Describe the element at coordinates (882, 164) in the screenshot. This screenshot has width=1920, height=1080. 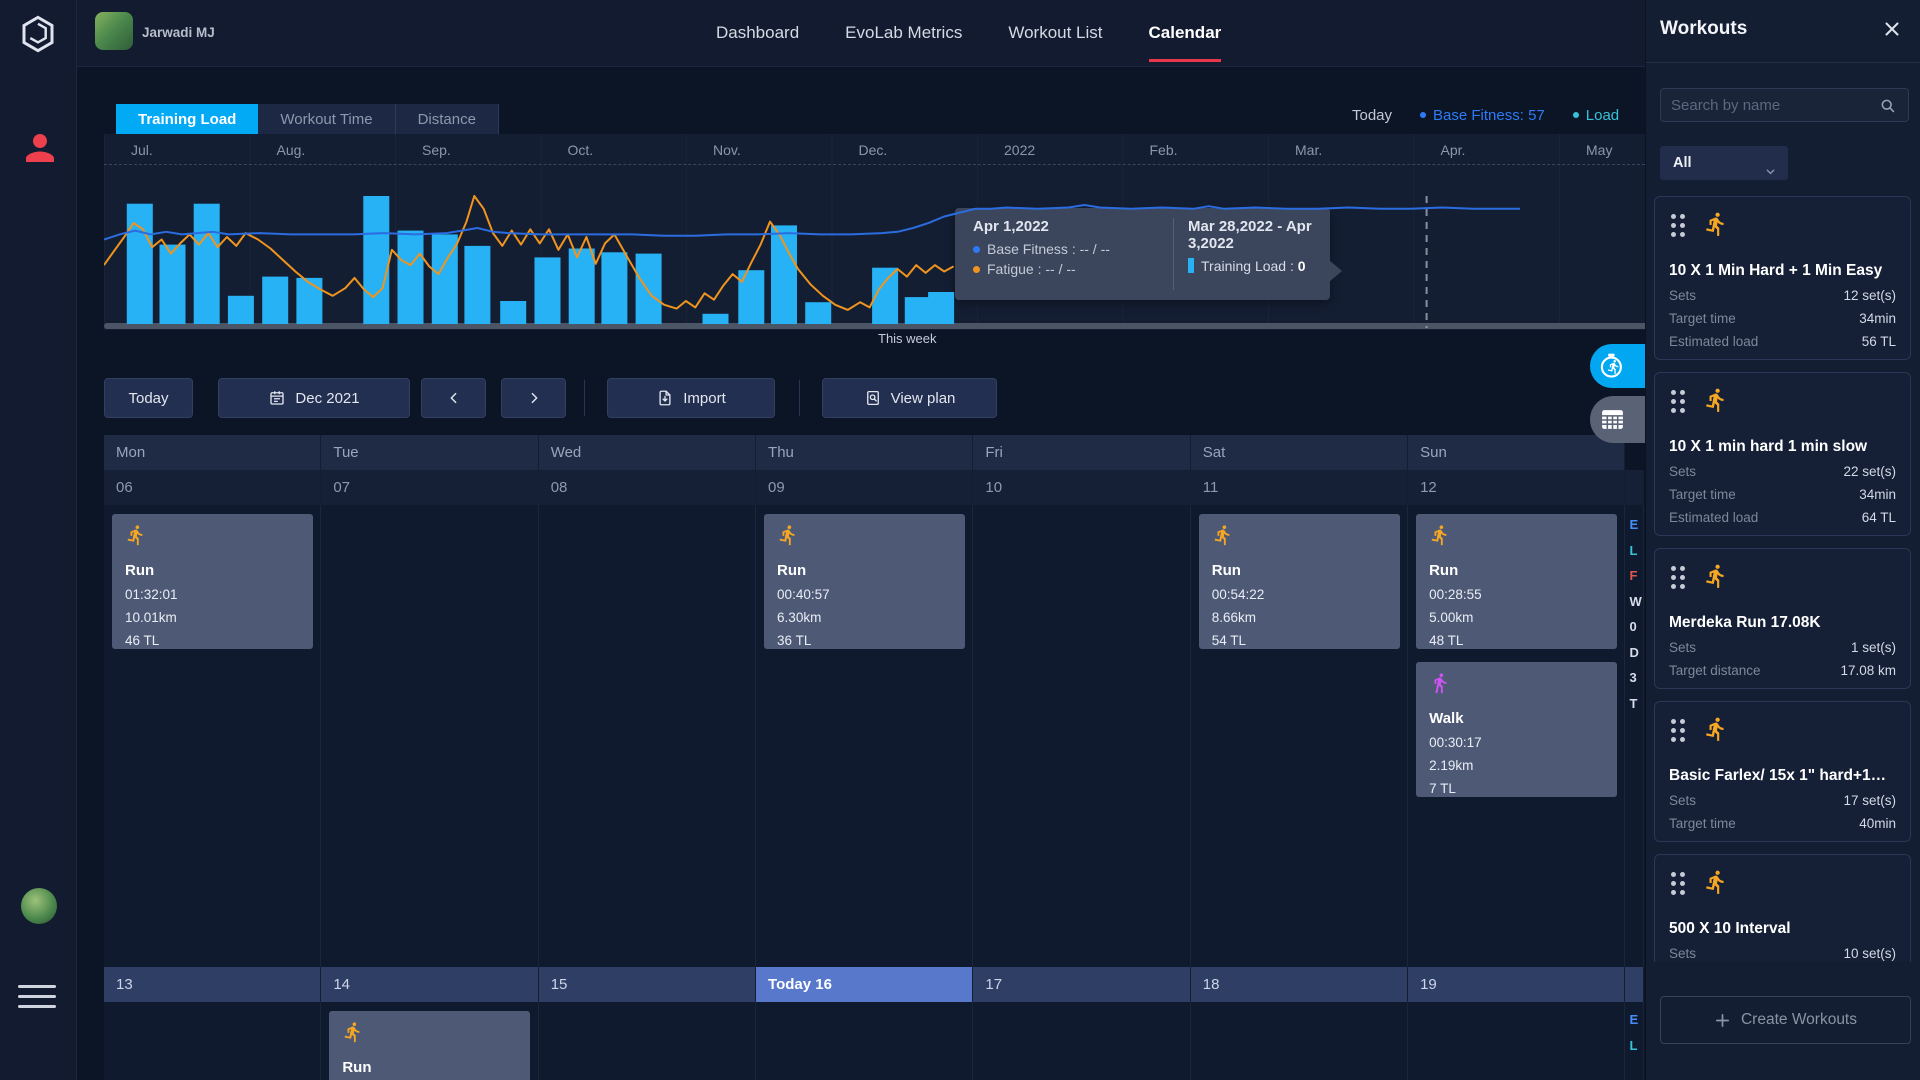
I see `chart-divider` at that location.